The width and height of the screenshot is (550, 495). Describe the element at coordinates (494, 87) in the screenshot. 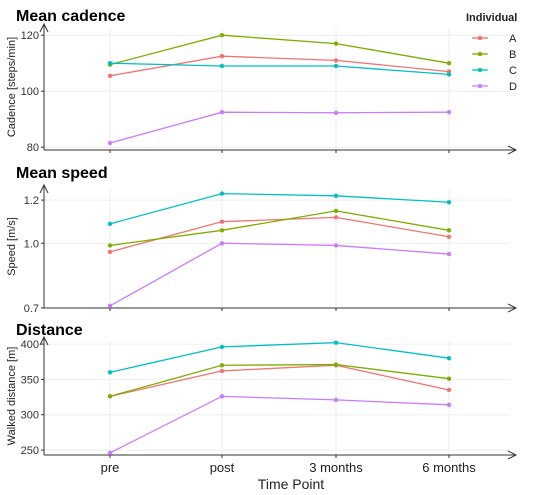

I see `legend-item-D: D` at that location.